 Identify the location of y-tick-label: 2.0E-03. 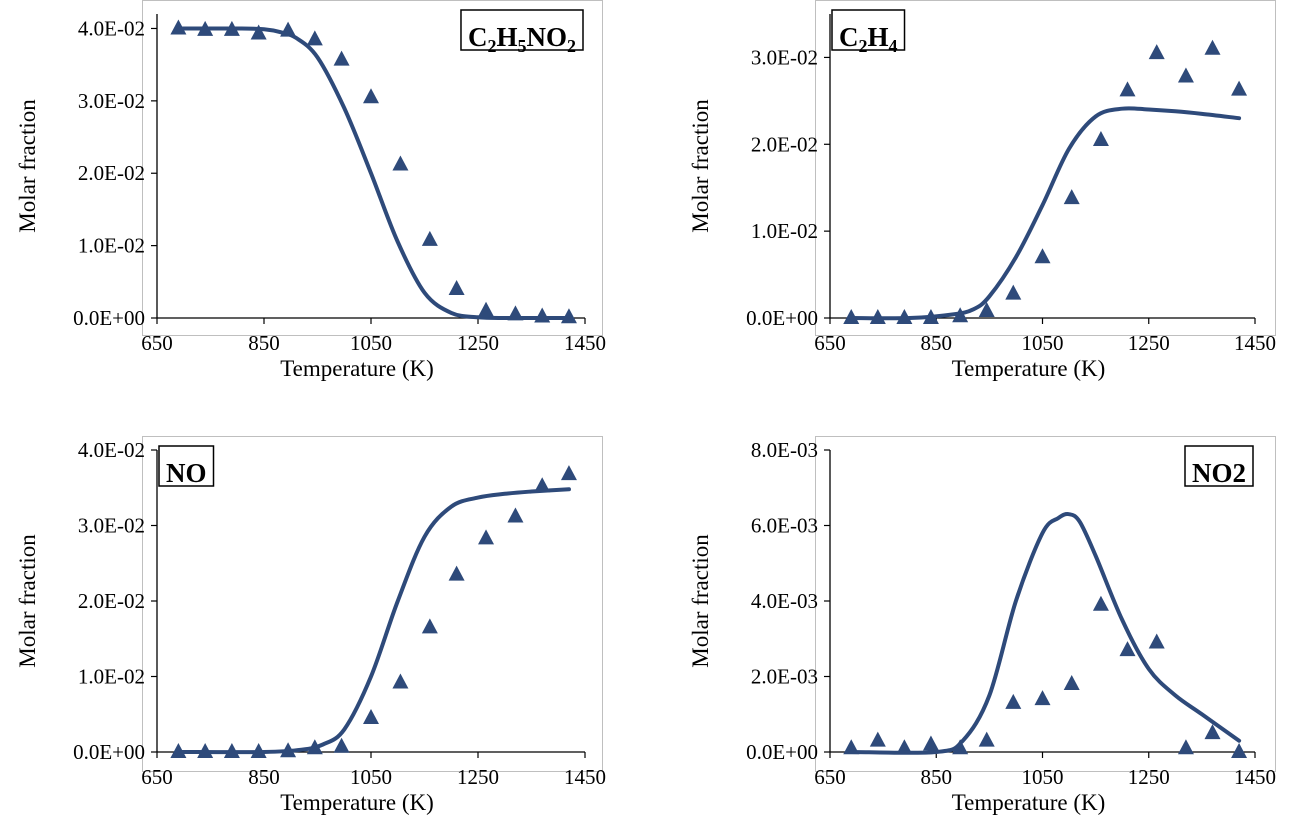
(784, 677).